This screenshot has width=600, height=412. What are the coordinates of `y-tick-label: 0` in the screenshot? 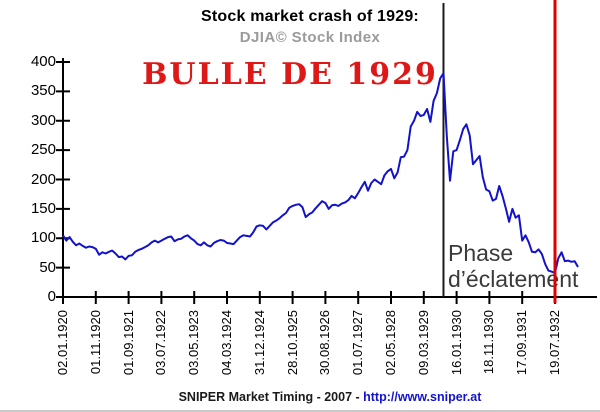 It's located at (51, 296).